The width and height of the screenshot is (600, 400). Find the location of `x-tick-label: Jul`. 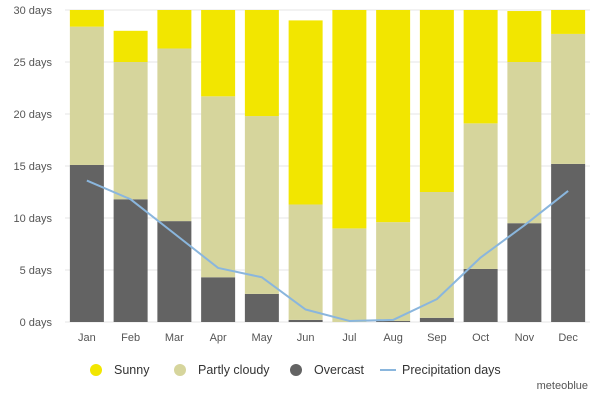

x-tick-label: Jul is located at coordinates (349, 338).